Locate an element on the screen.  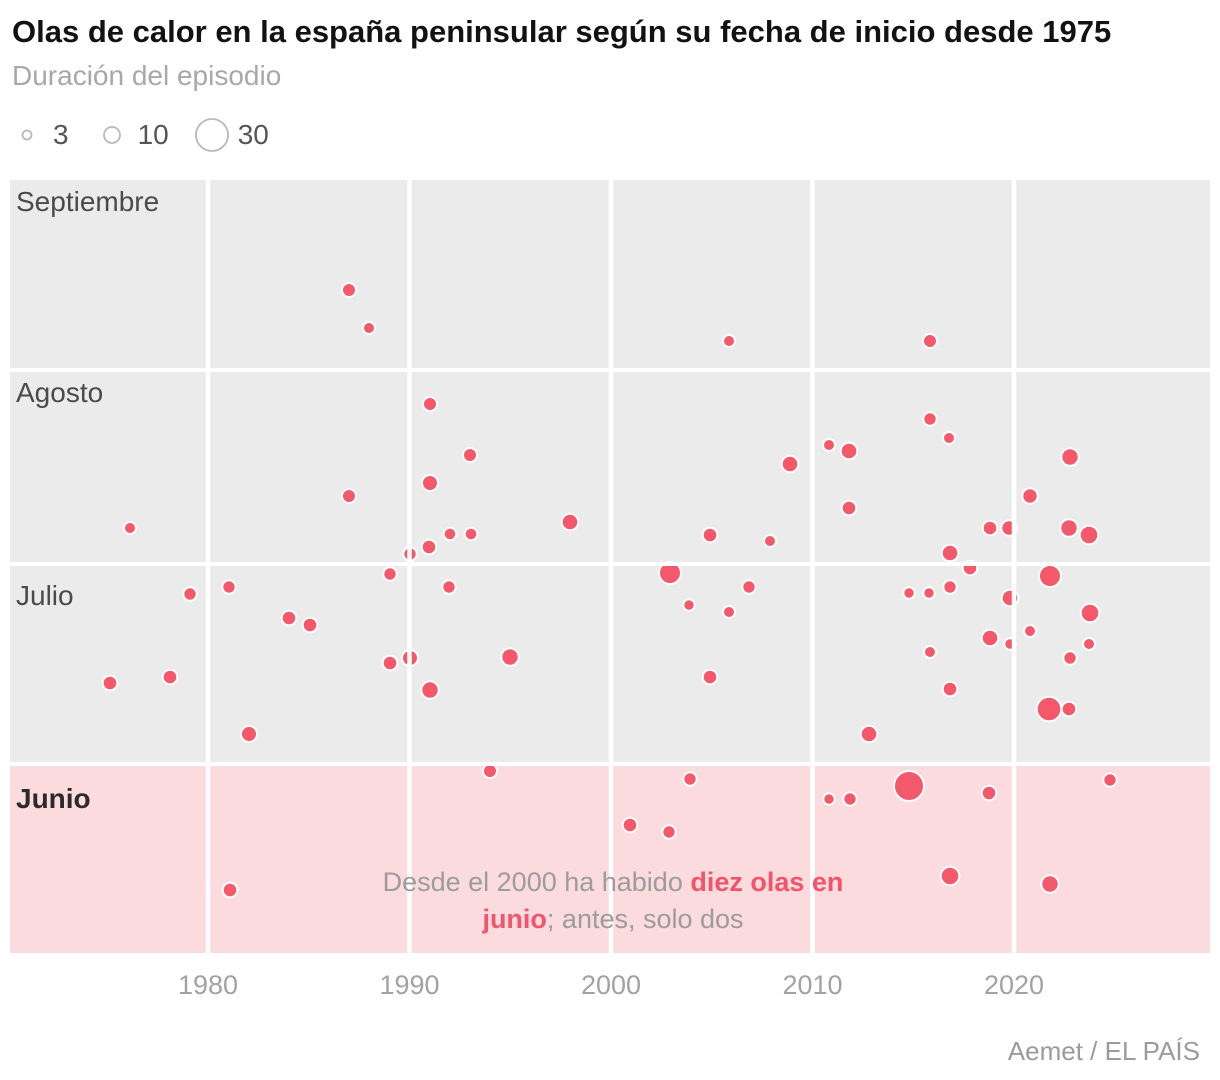
annotation-gray-1: Desde el 2000 ha habido is located at coordinates (536, 882).